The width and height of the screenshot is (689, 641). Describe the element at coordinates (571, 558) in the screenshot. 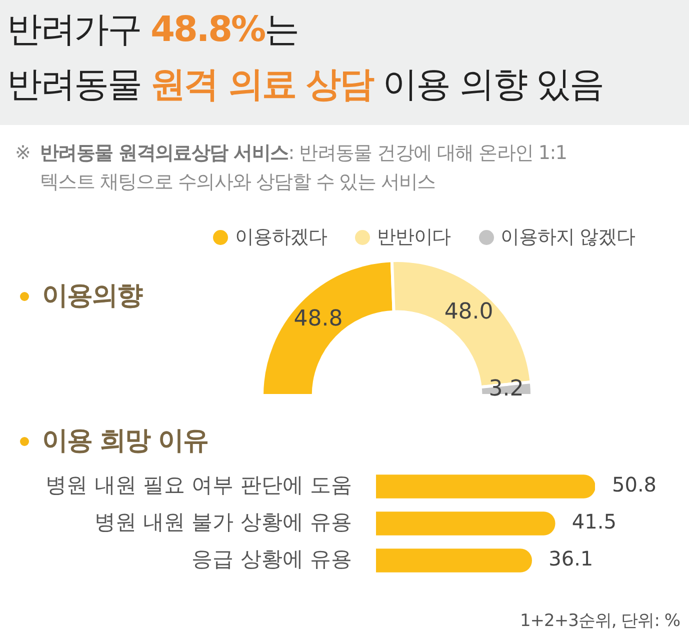

I see `data-label: 36.1` at that location.